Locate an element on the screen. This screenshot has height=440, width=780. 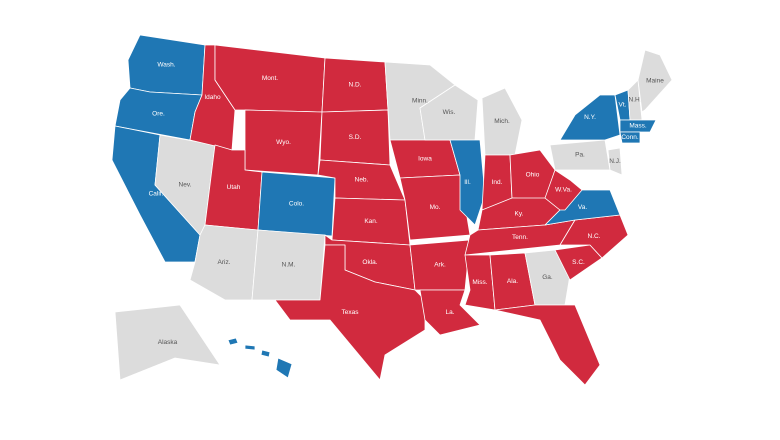
state-label: Ariz. is located at coordinates (224, 262).